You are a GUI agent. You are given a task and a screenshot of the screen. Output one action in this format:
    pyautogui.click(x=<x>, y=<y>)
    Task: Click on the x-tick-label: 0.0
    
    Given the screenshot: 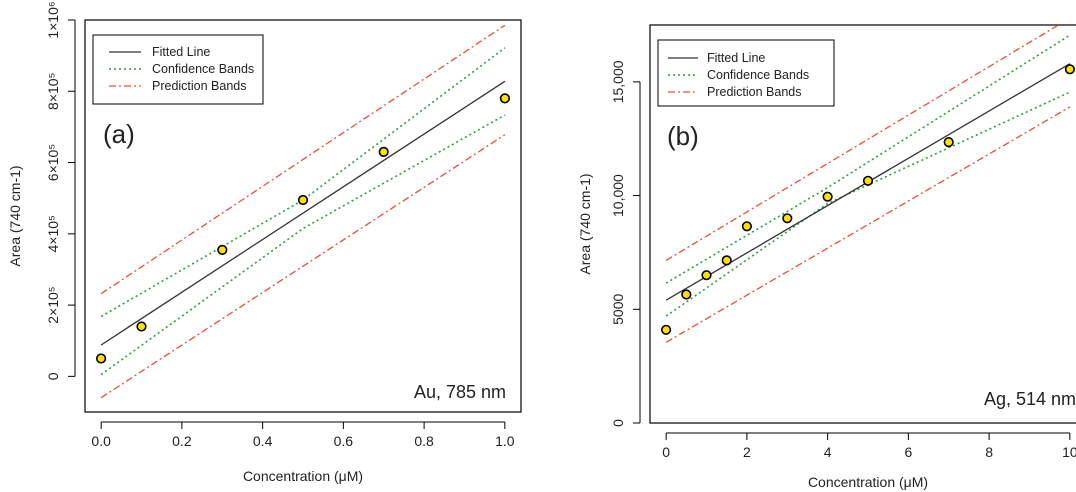 What is the action you would take?
    pyautogui.click(x=101, y=441)
    